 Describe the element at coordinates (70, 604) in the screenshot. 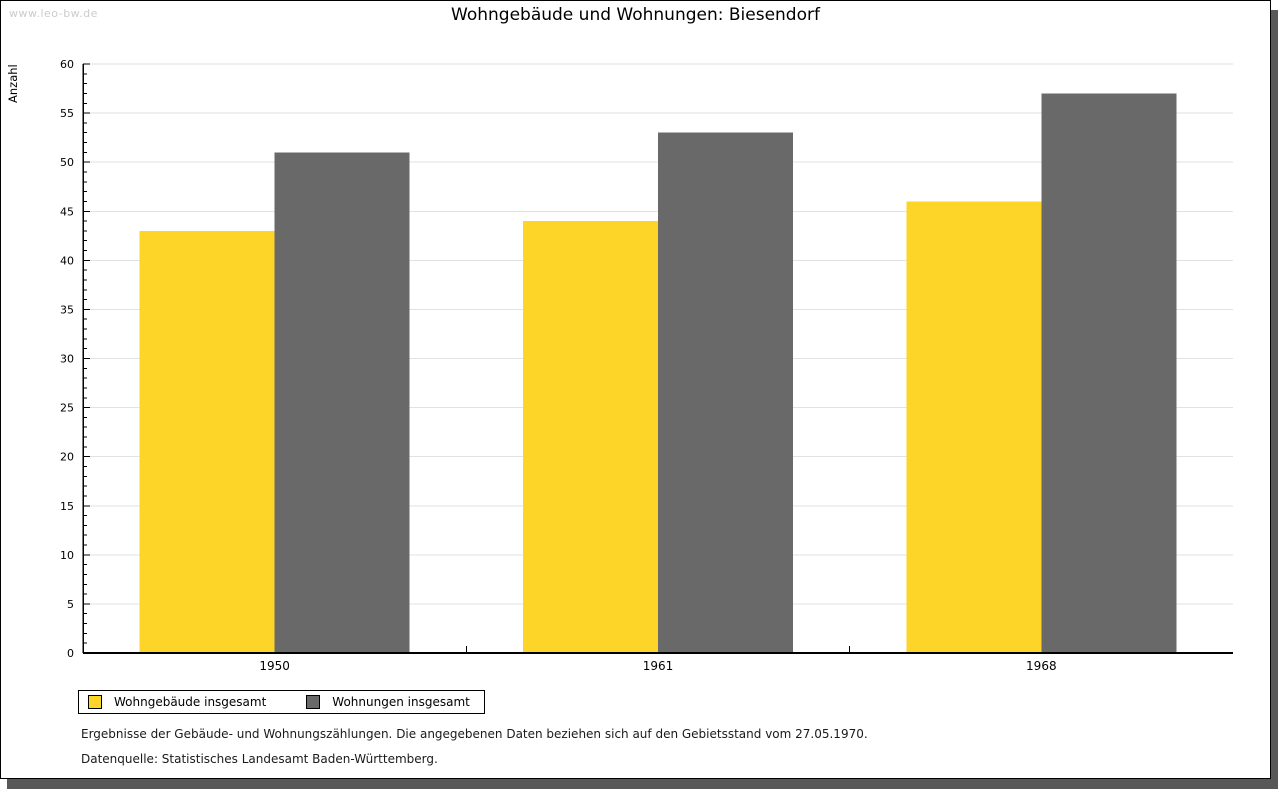

I see `svg-text: 5` at that location.